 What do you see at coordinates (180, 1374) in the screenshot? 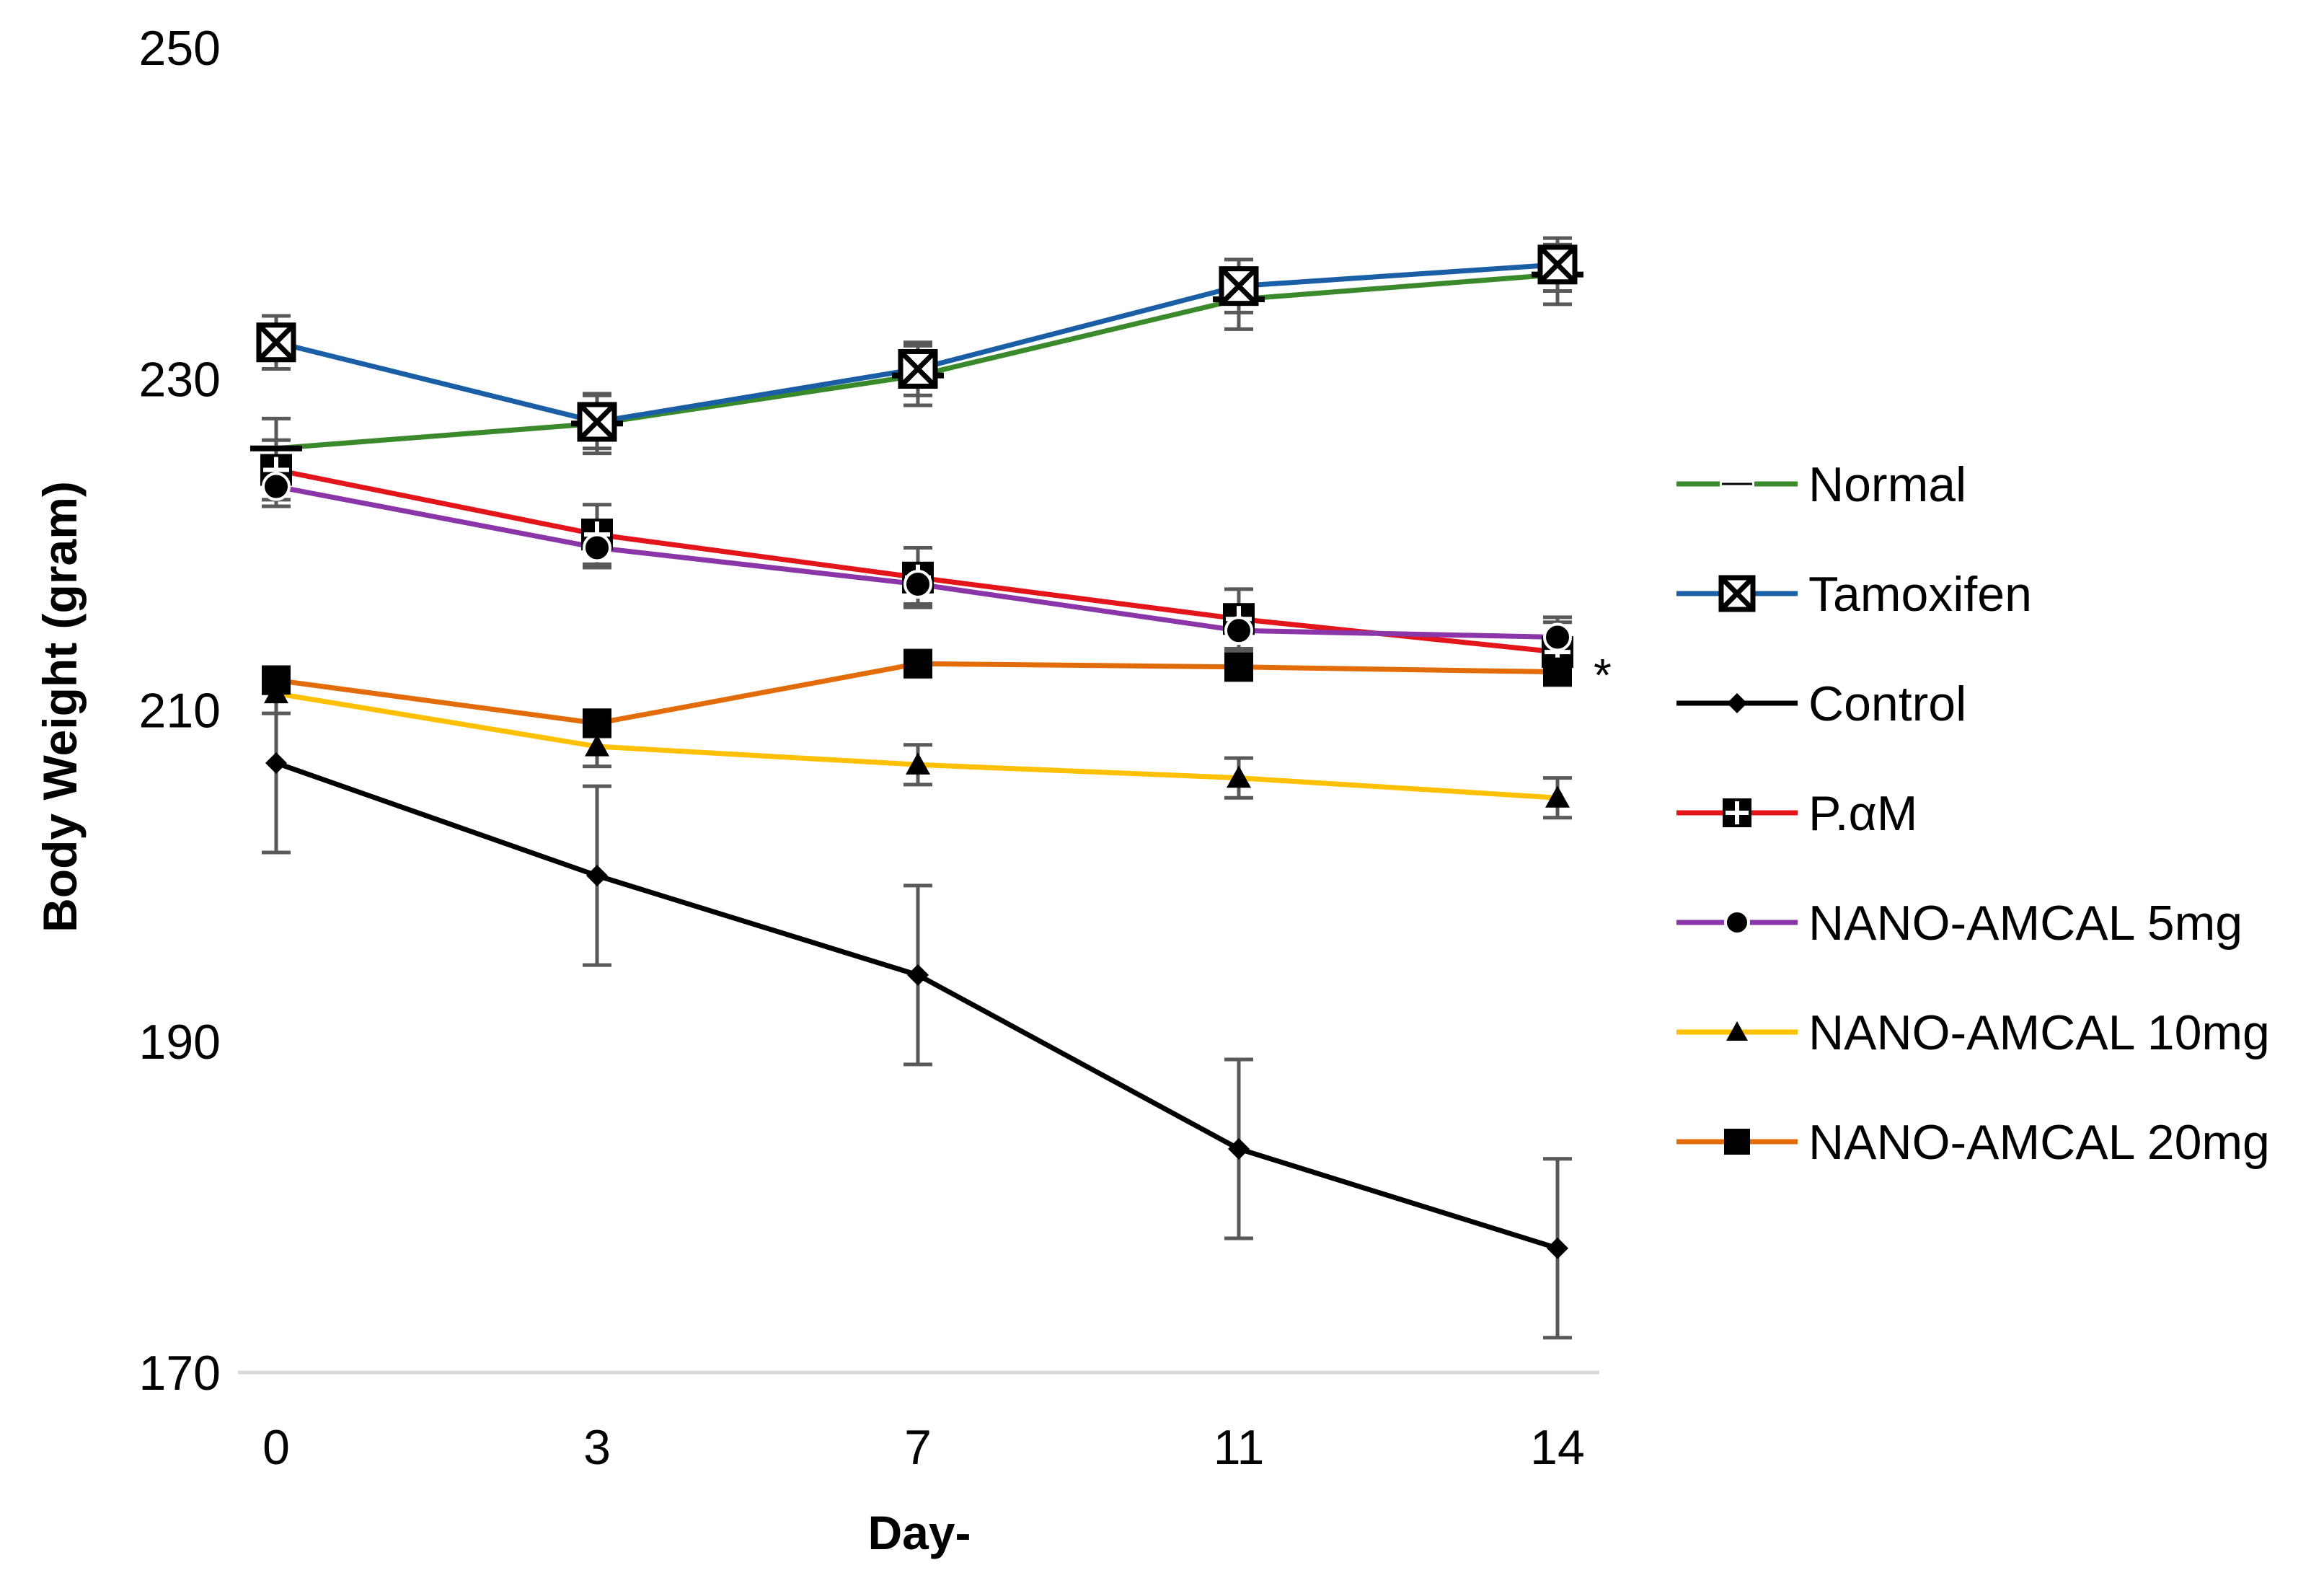
I see `y-tick-label: 170` at bounding box center [180, 1374].